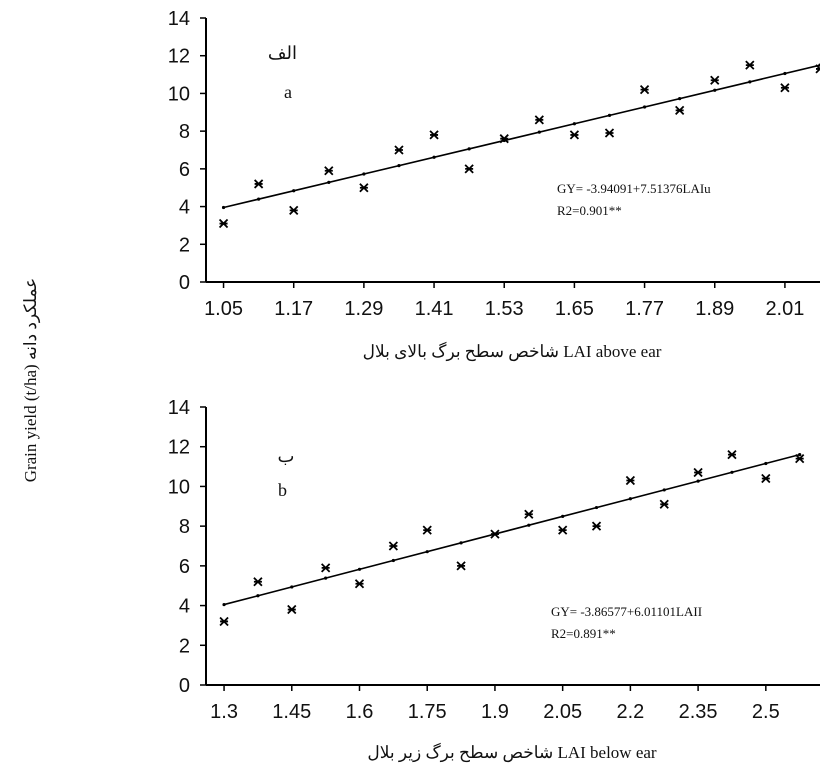  I want to click on panel-b-y-tick-label: 12, so click(179, 448).